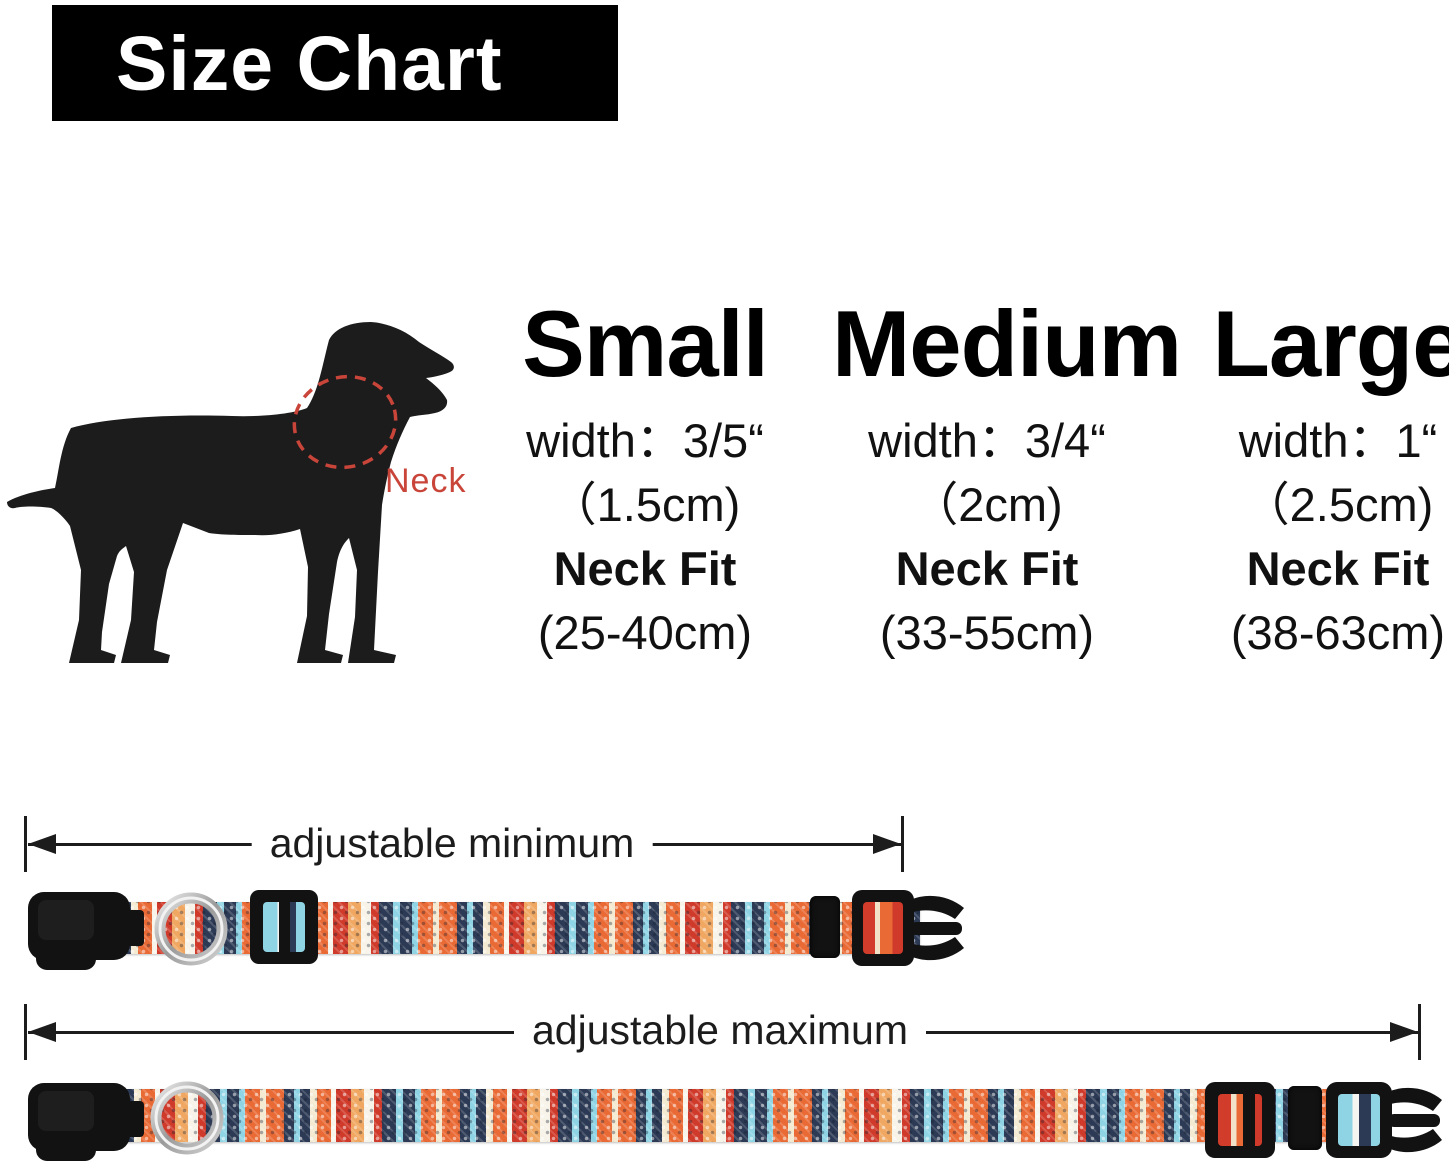 The width and height of the screenshot is (1449, 1169). I want to click on size-width: width：3/5“, so click(645, 441).